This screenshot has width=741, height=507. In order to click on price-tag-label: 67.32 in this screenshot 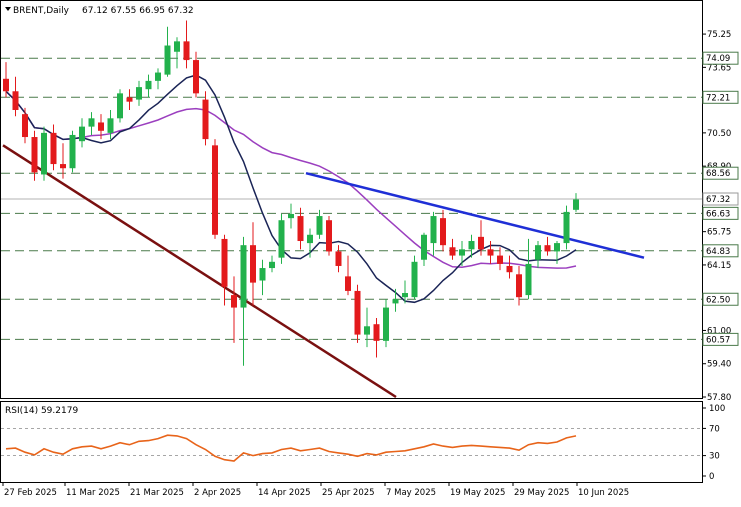, I will do `click(718, 200)`.